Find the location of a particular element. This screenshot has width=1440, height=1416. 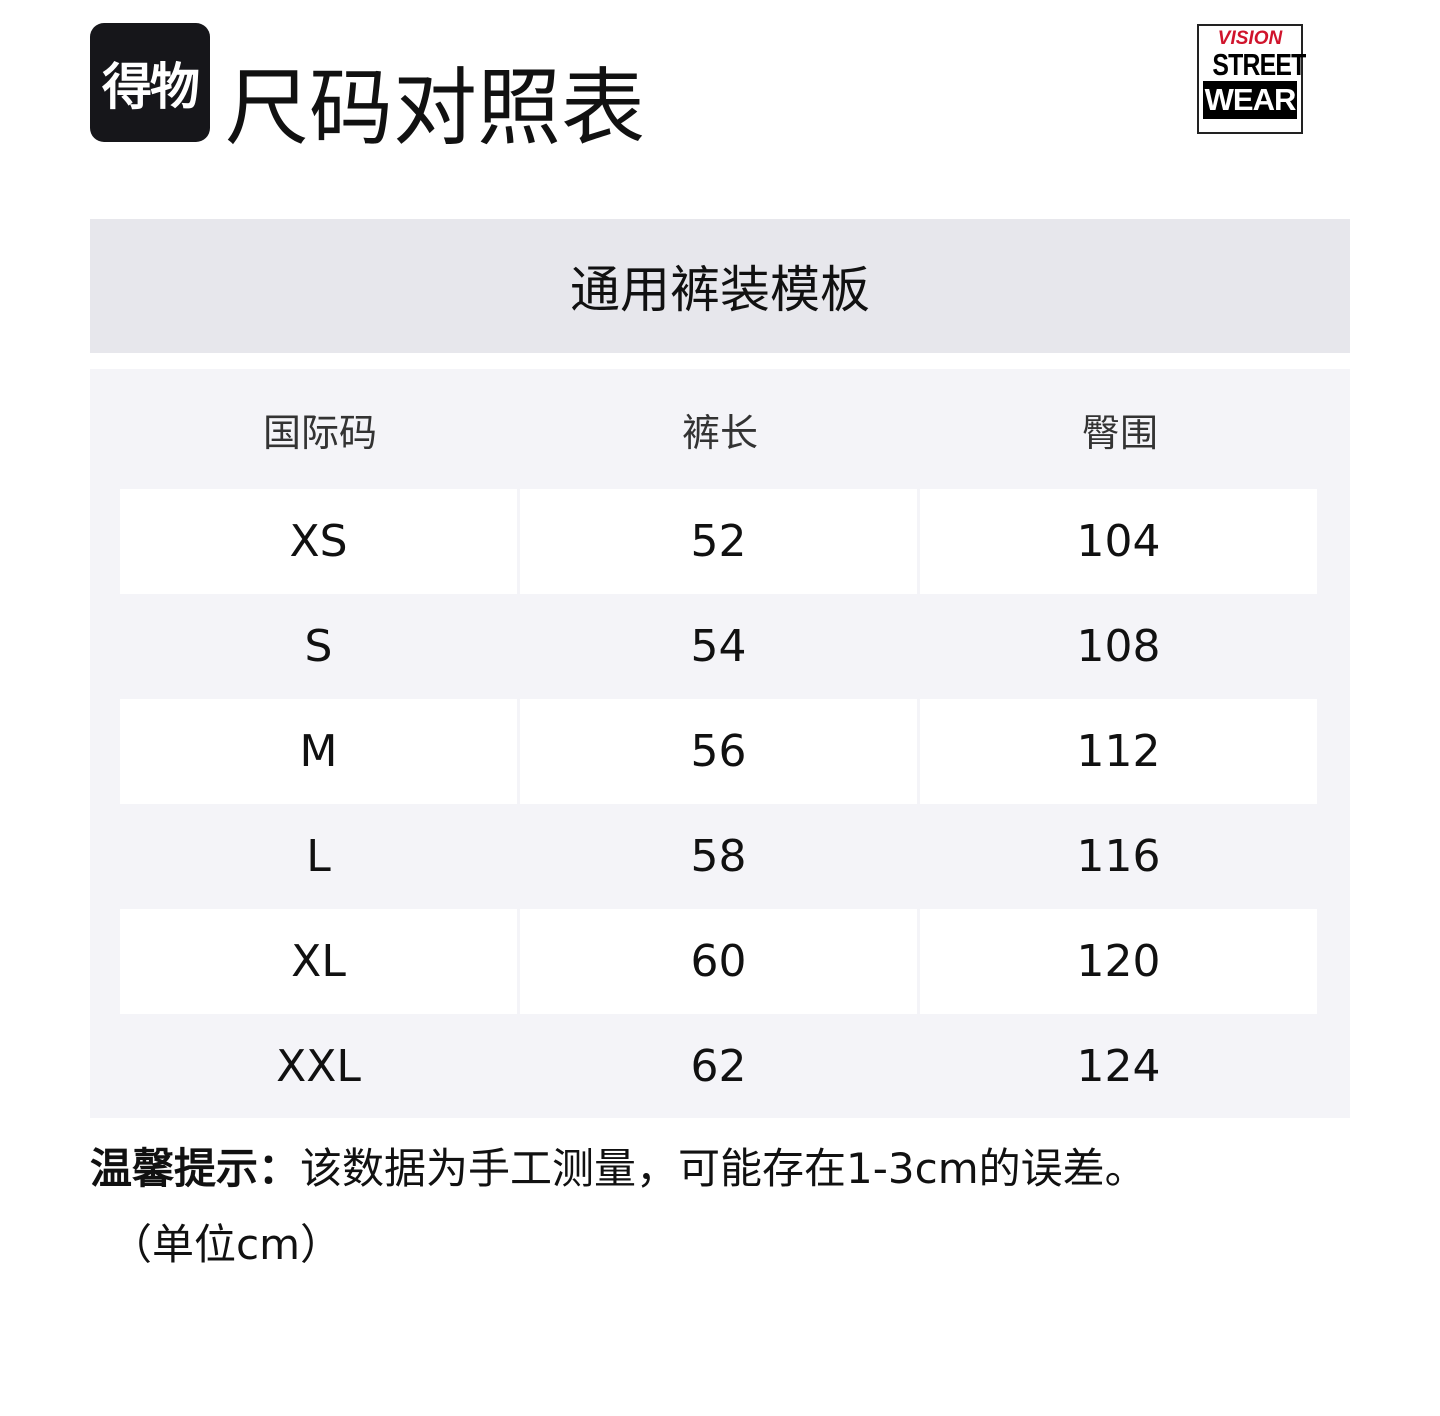

column-header: 国际码 is located at coordinates (319, 432).